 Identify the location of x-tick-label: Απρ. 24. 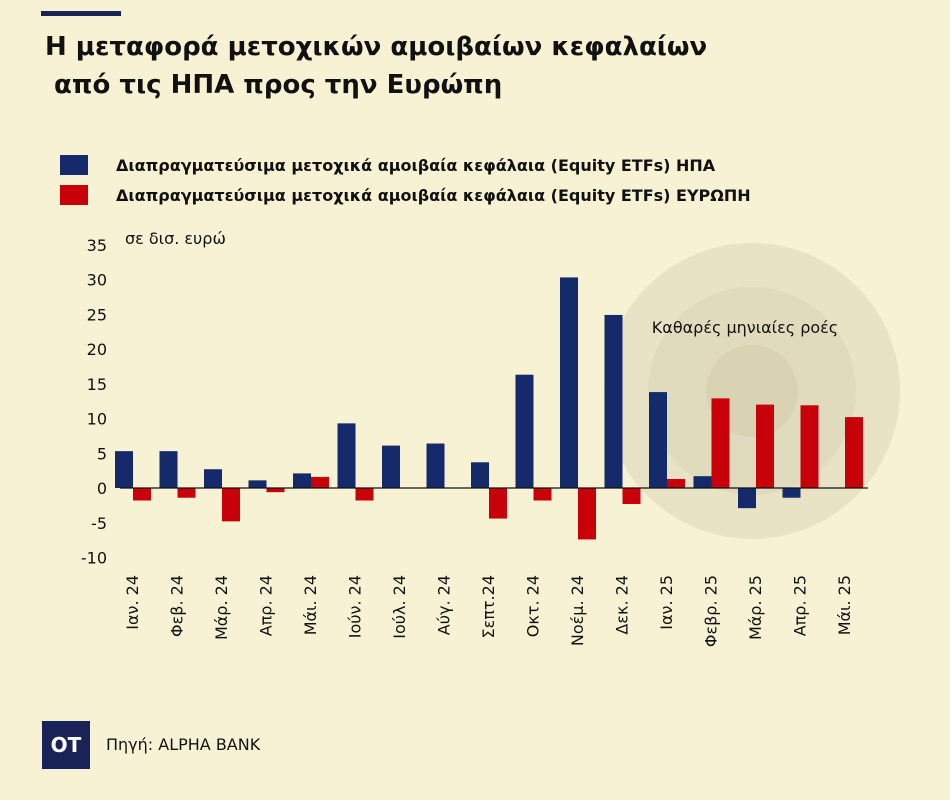
(266, 605).